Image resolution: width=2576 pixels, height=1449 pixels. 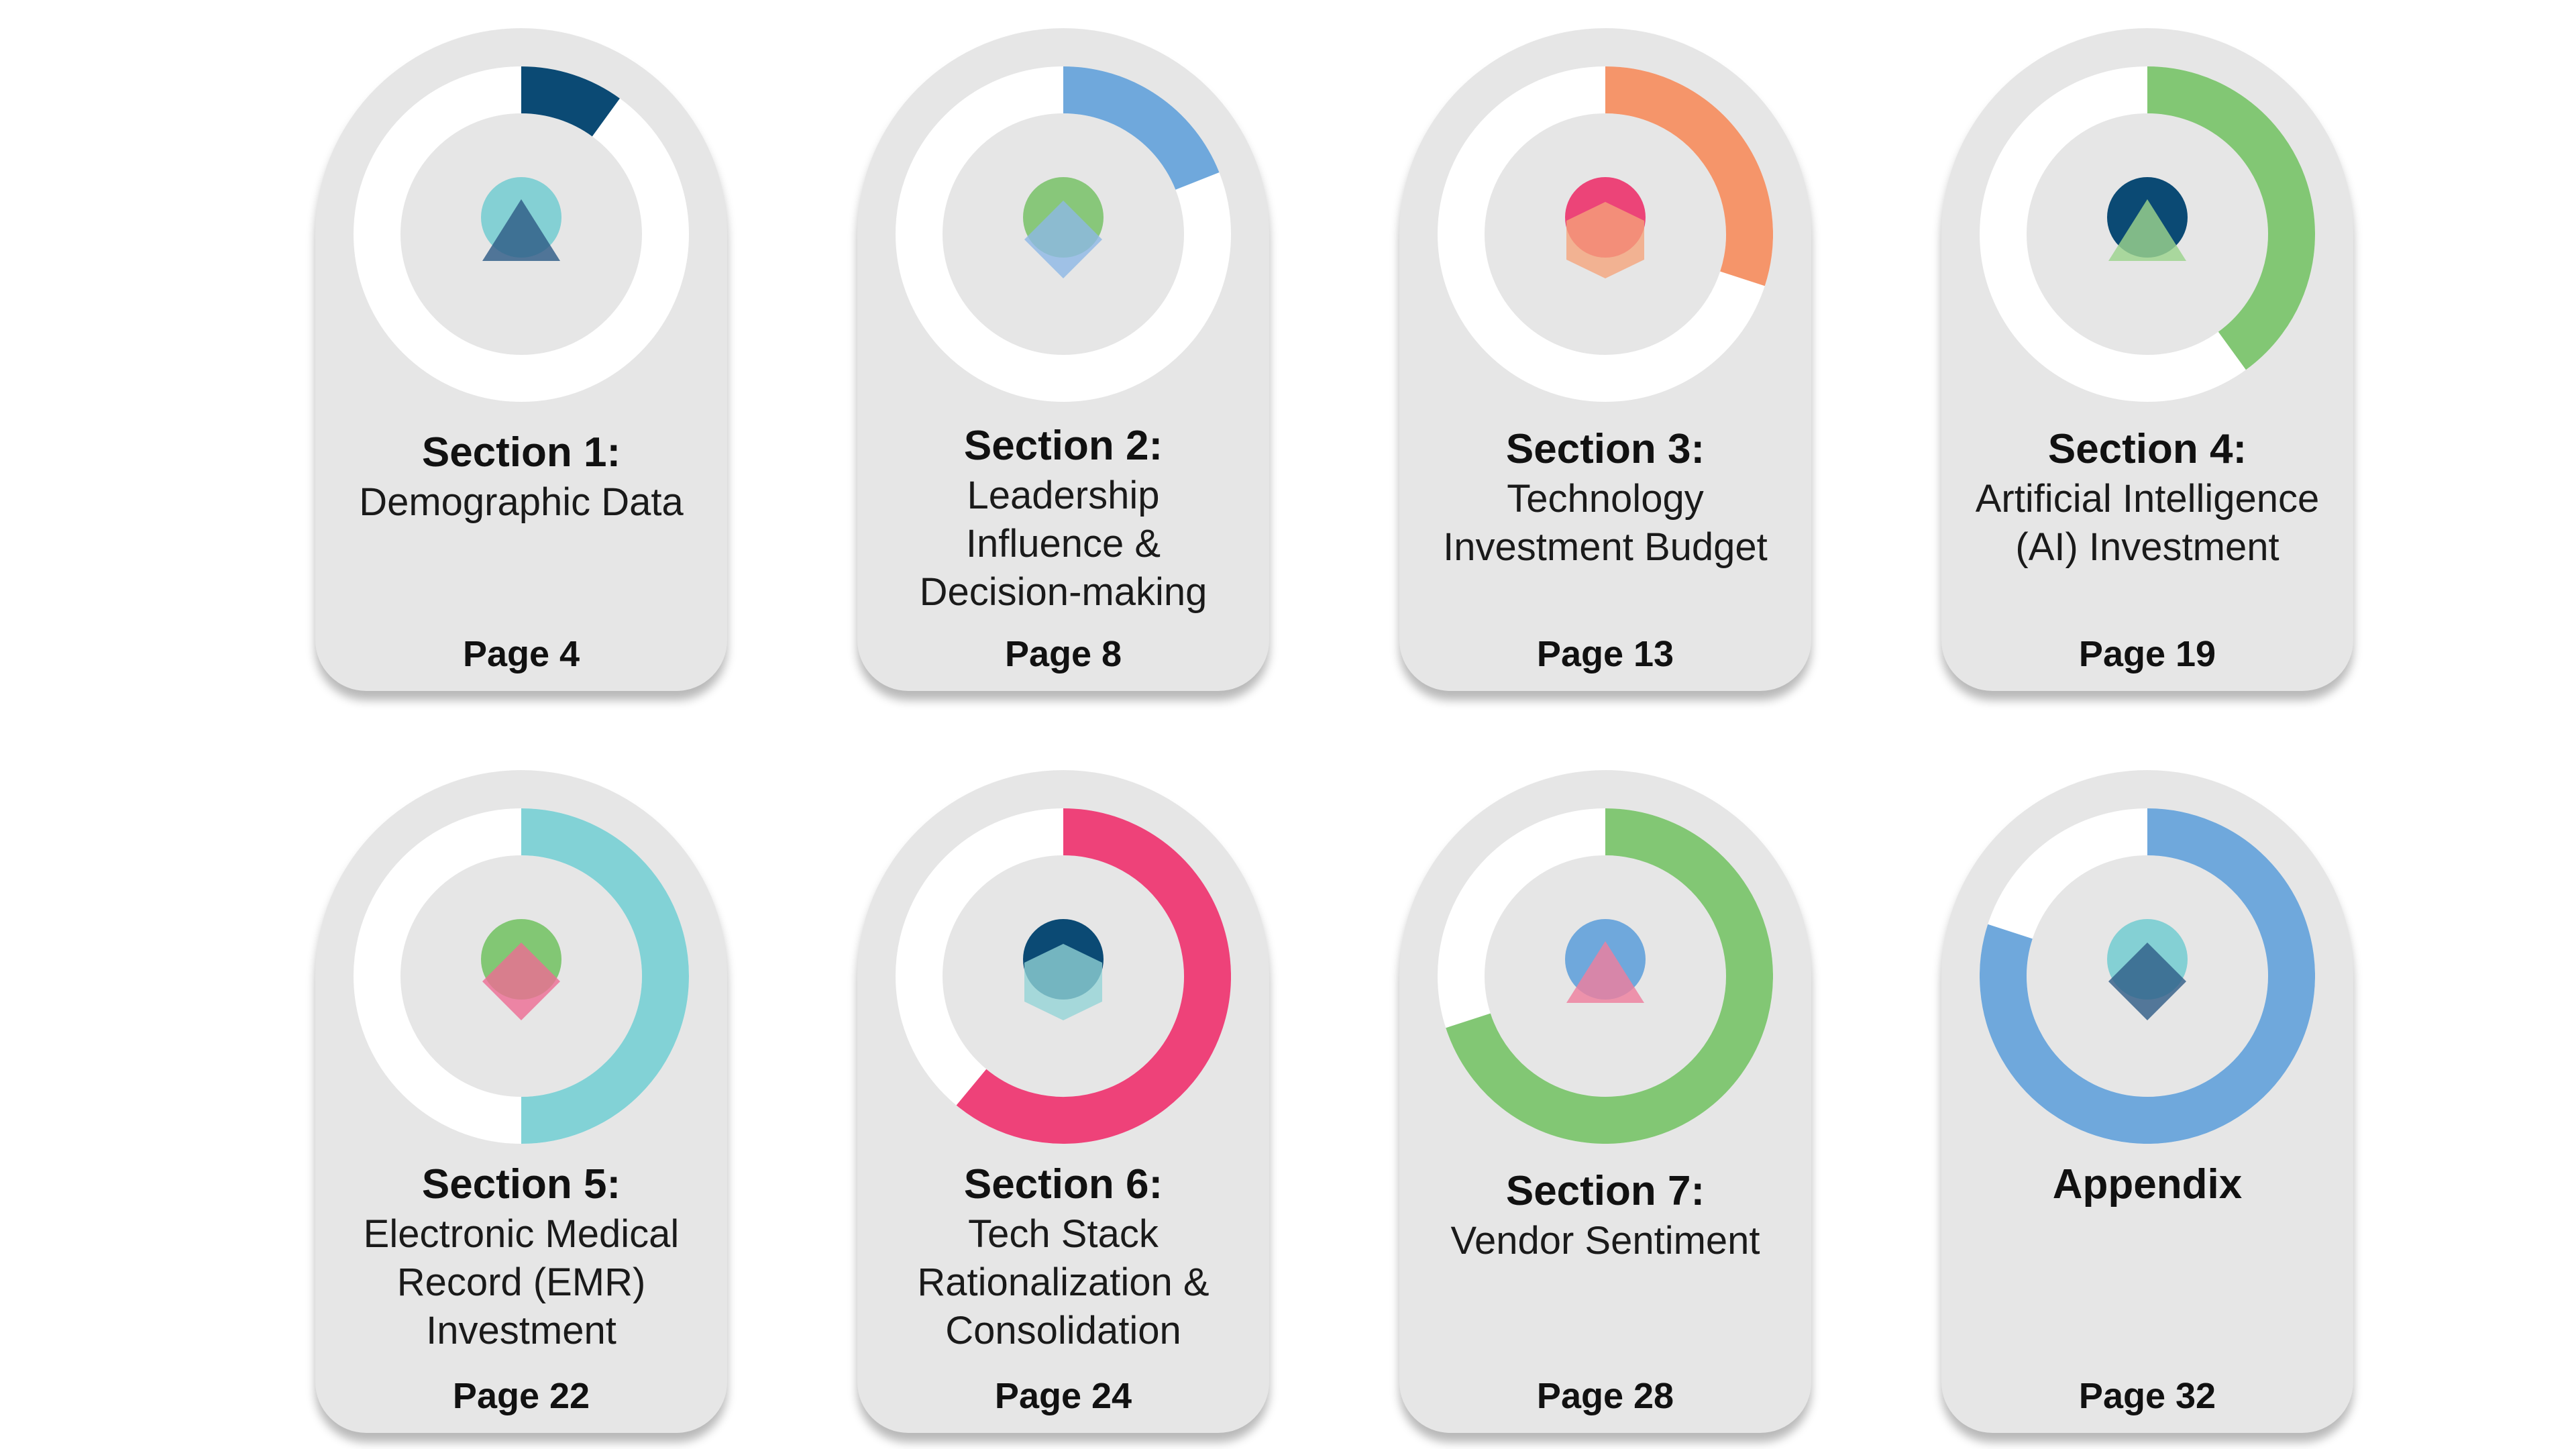 I want to click on section-title: Section 2:, so click(x=1063, y=446).